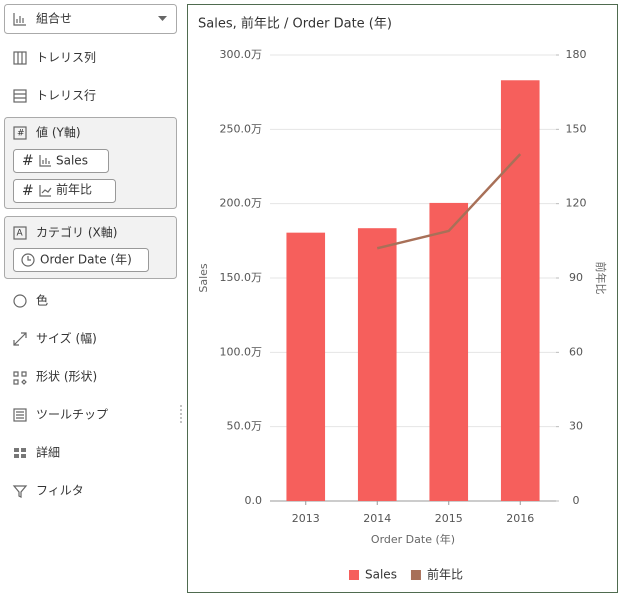 This screenshot has width=622, height=597. Describe the element at coordinates (45, 161) in the screenshot. I see `bar-icon` at that location.